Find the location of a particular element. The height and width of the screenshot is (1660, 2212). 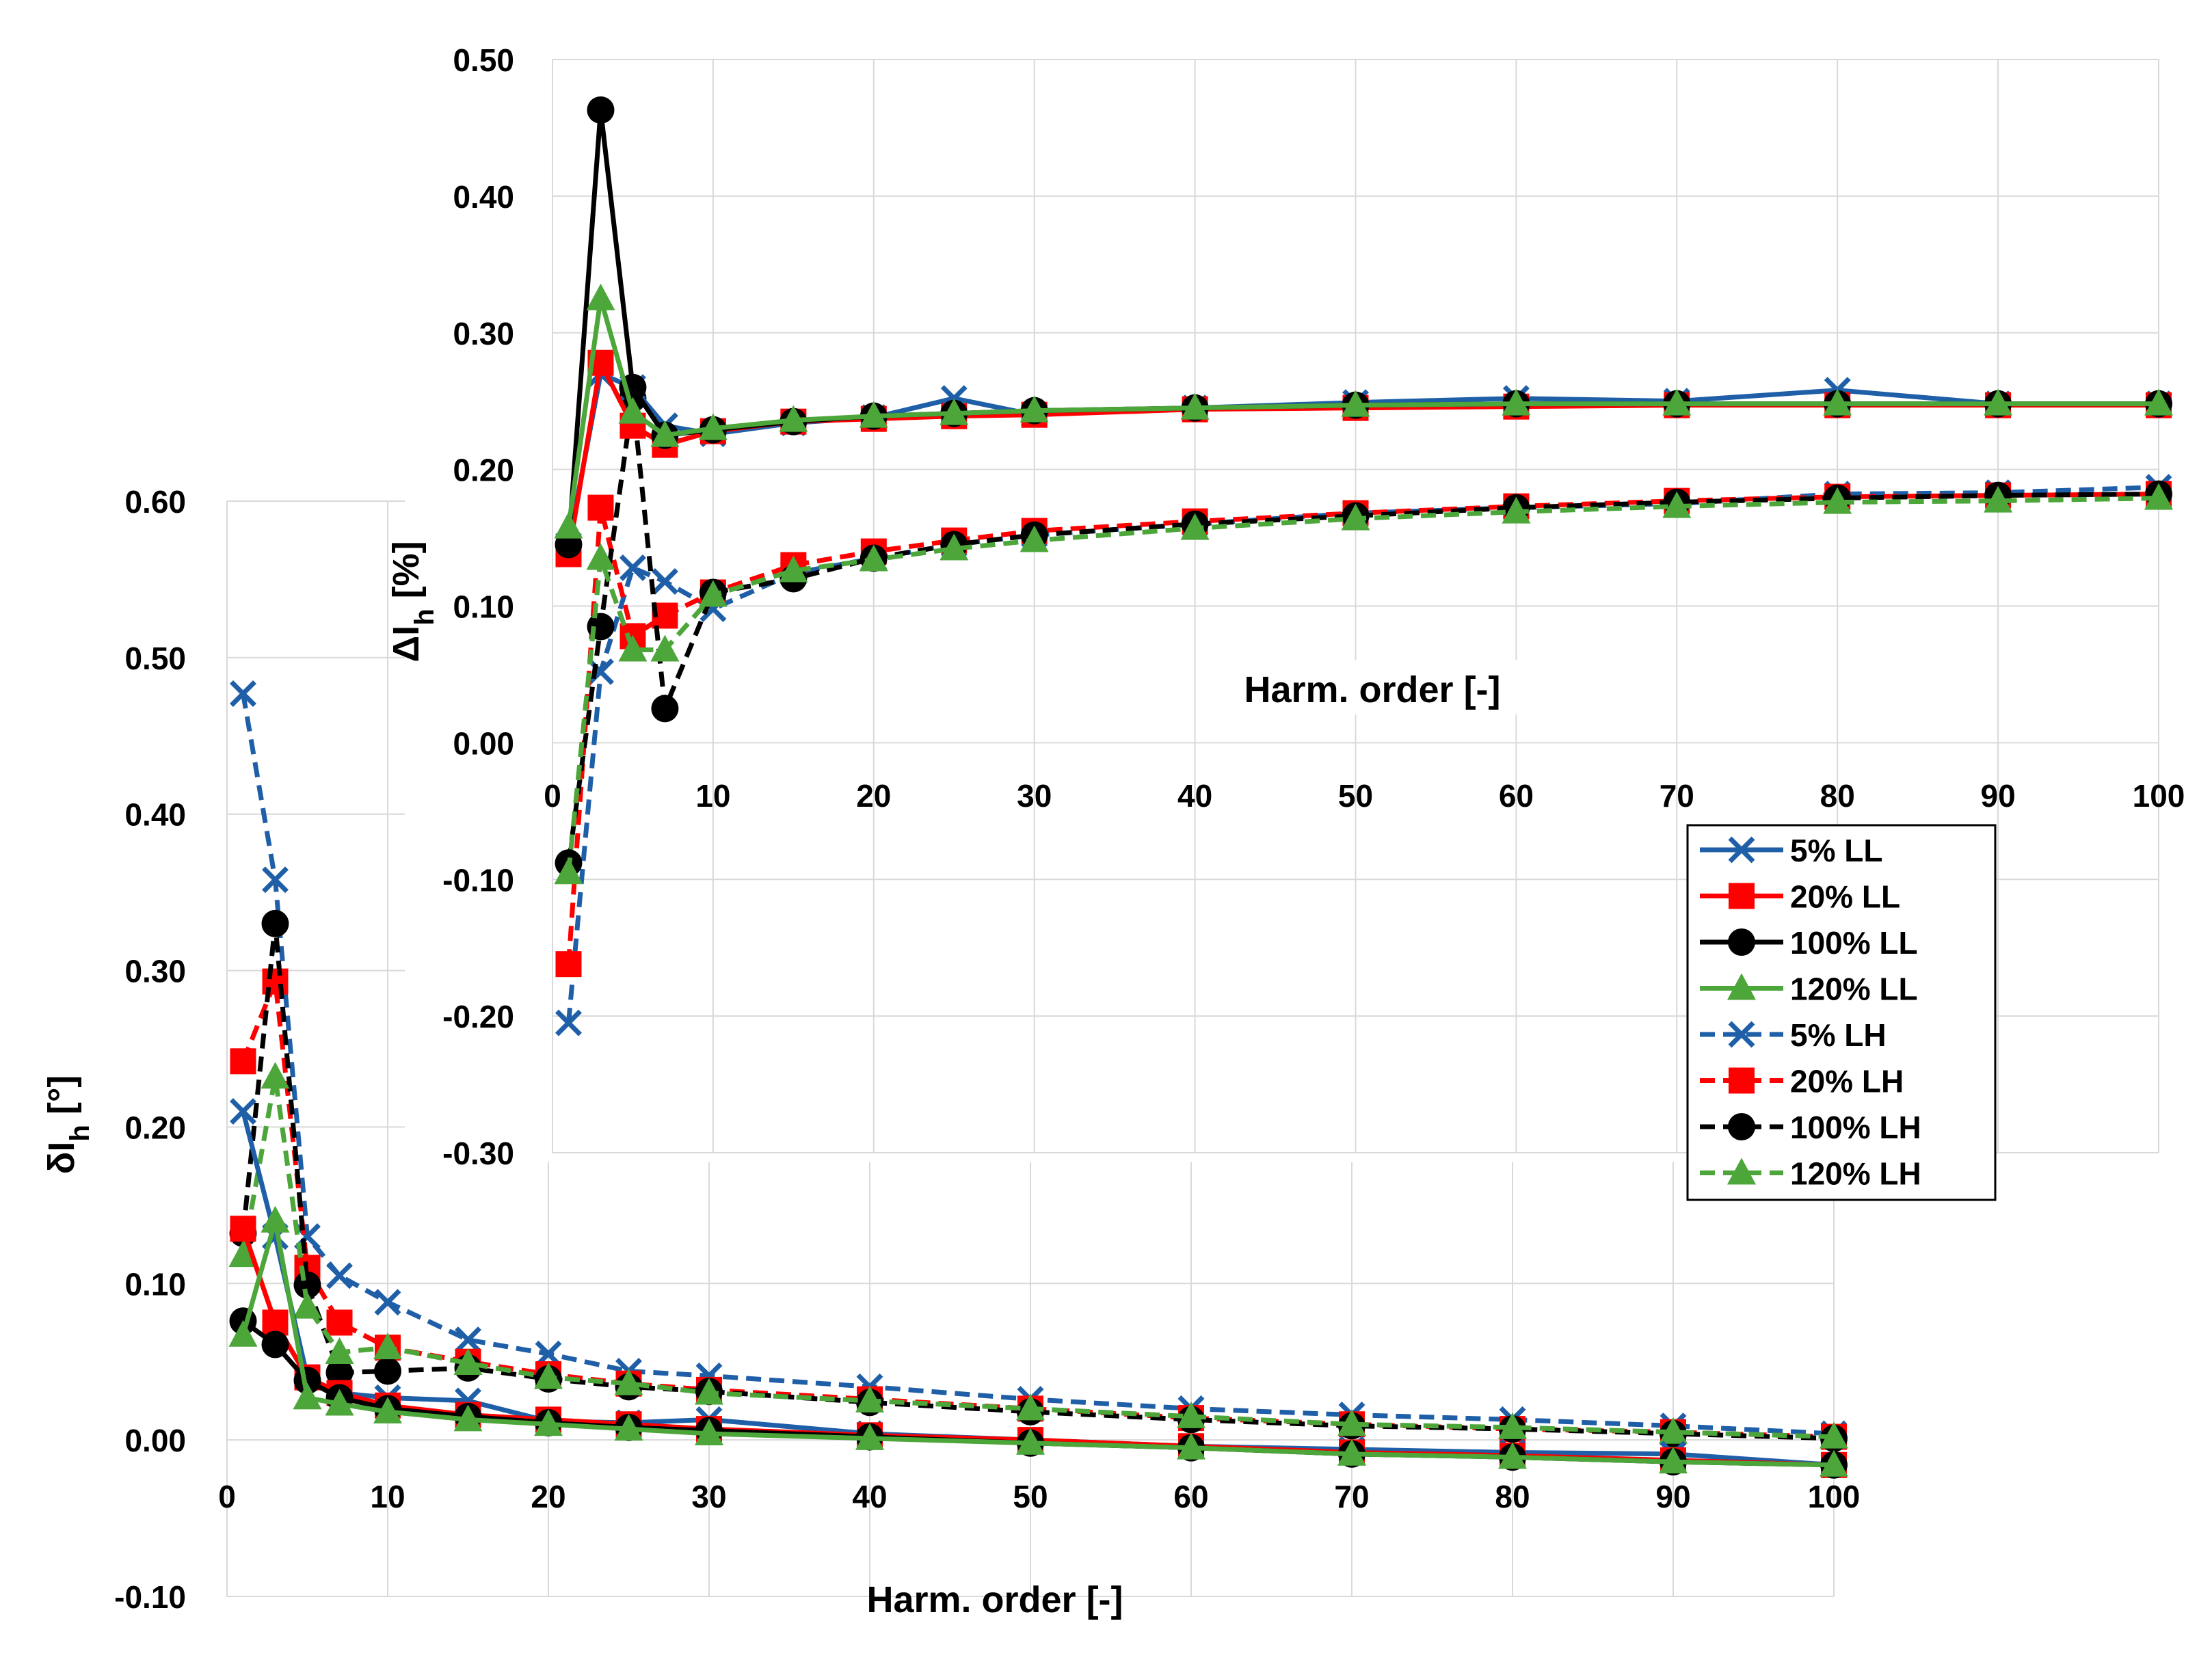

bottom-ylabel-main: δI is located at coordinates (62, 1158).